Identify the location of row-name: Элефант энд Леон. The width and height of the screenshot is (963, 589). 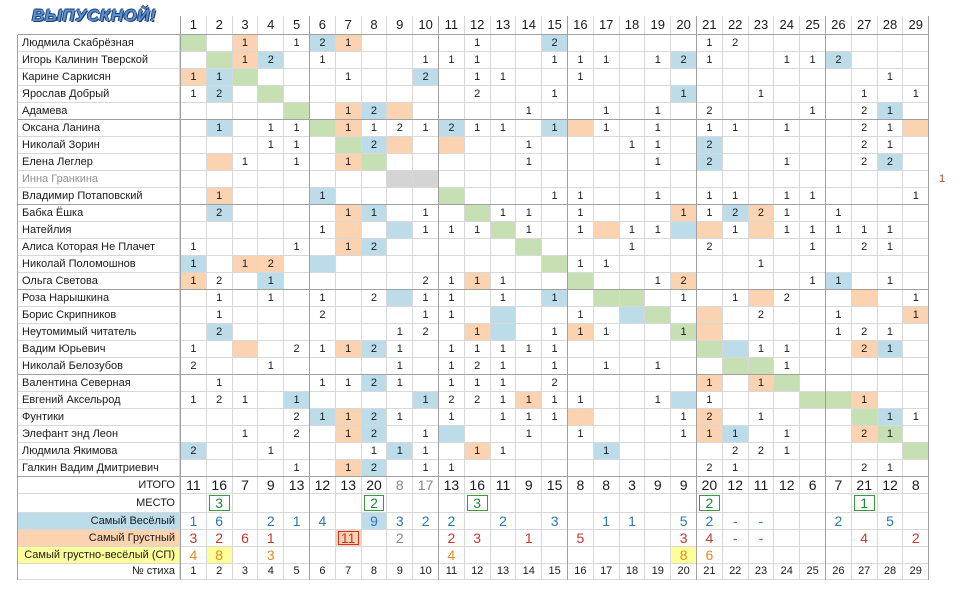
(99, 434).